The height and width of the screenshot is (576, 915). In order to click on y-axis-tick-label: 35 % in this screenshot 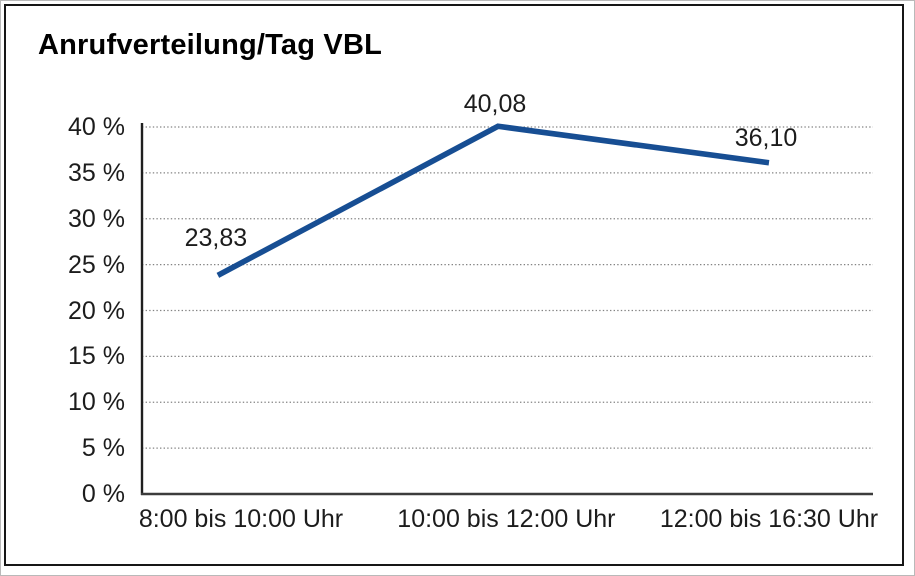, I will do `click(96, 172)`.